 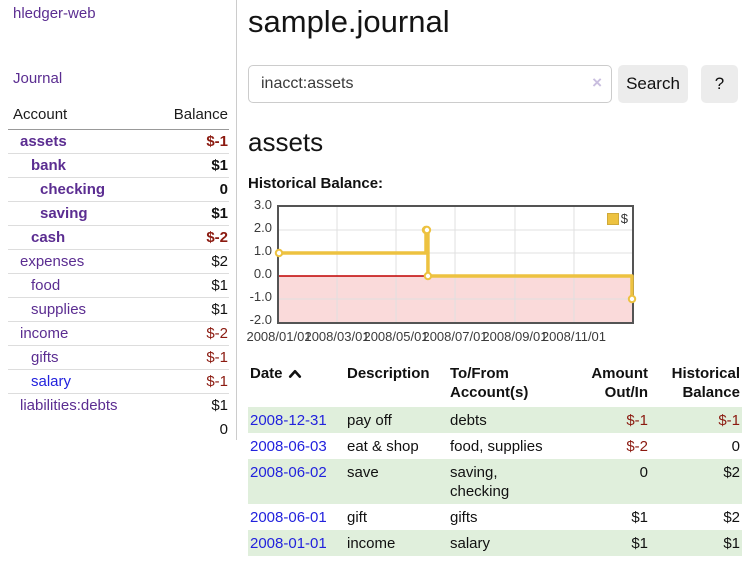 I want to click on account-row: bank $1, so click(x=118, y=165).